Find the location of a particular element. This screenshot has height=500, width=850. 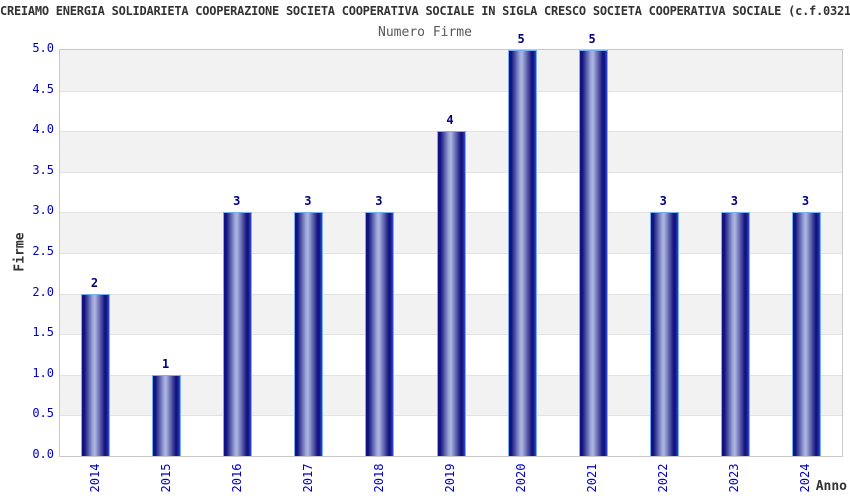

y-tick-label: 0.5 is located at coordinates (43, 413).